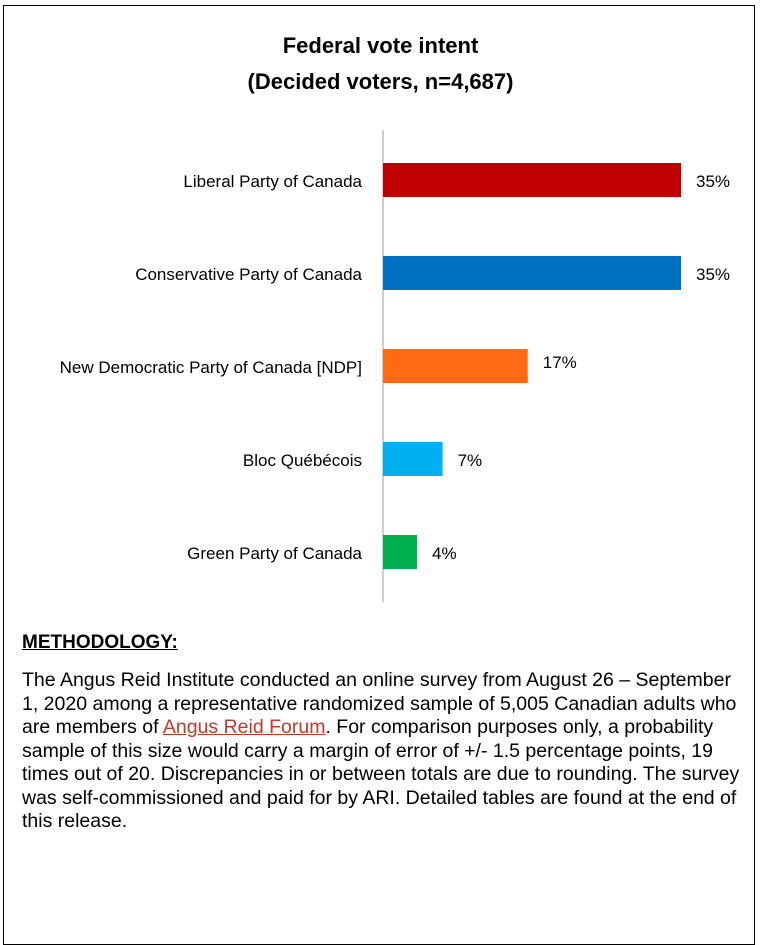 Image resolution: width=761 pixels, height=945 pixels. What do you see at coordinates (380, 81) in the screenshot?
I see `chart-subtitle: (Decided voters, n=4,687)` at bounding box center [380, 81].